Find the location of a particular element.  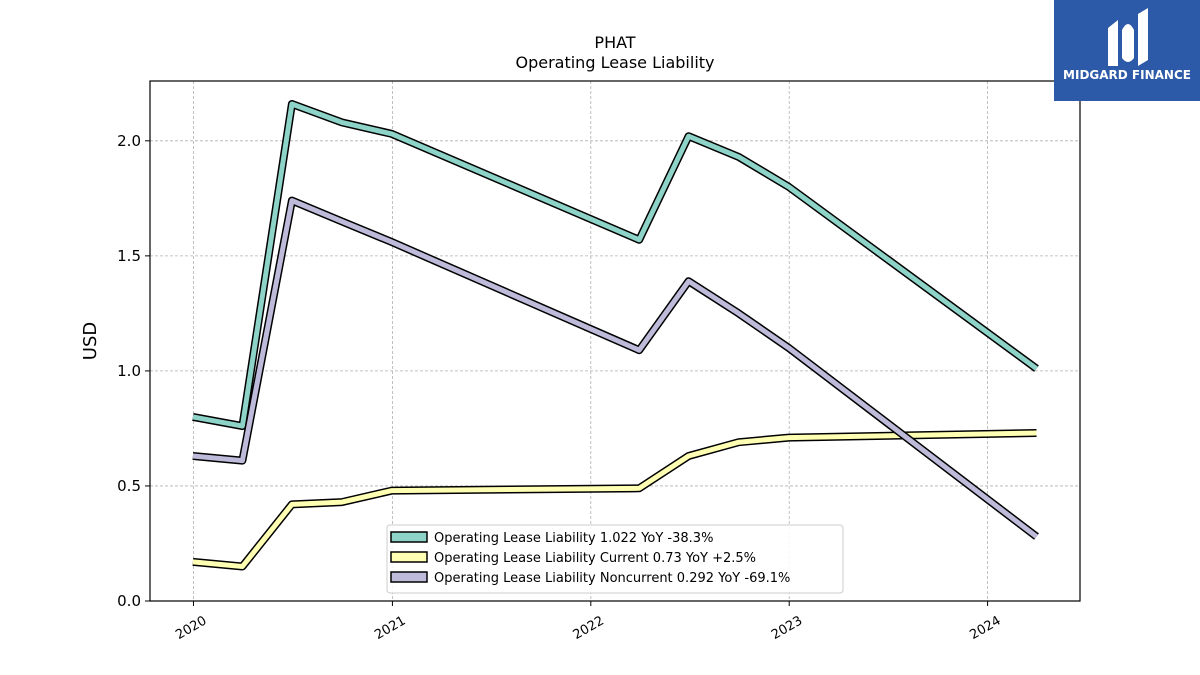

series-line is located at coordinates (614, 499).